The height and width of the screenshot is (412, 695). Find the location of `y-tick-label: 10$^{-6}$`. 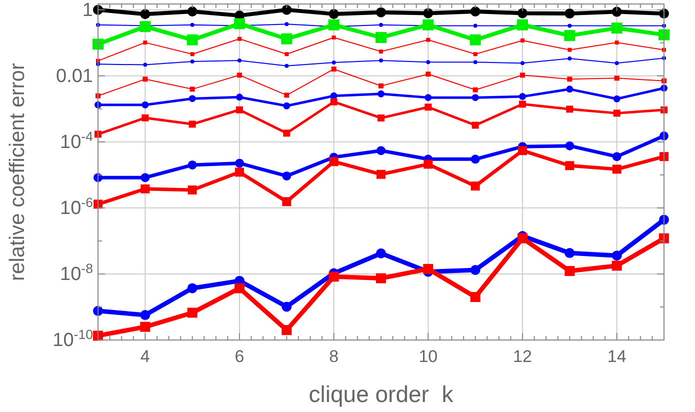

y-tick-label: 10$^{-6}$ is located at coordinates (76, 206).